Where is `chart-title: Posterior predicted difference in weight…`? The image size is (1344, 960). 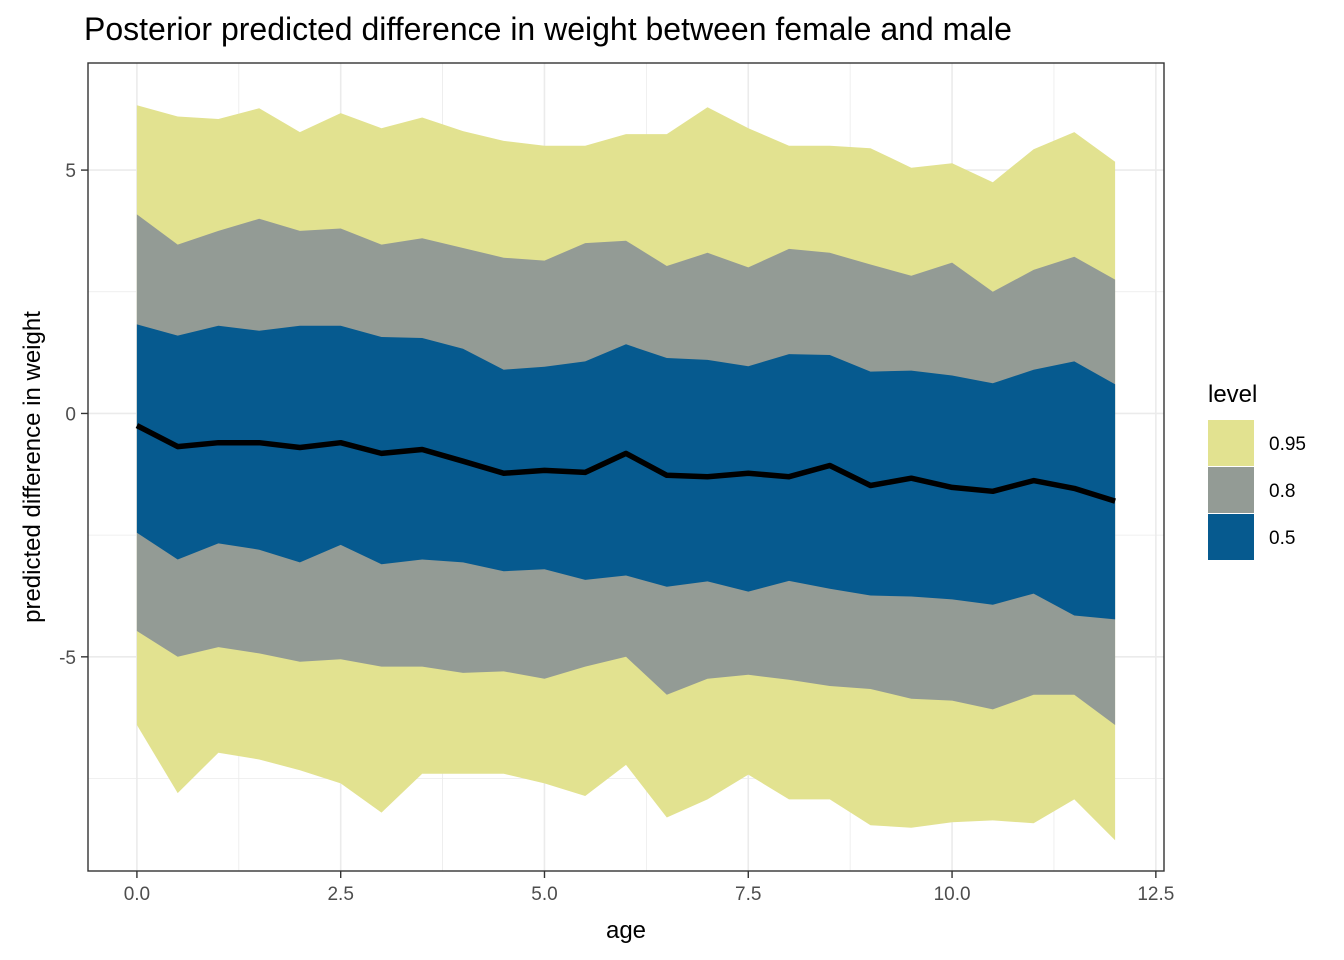
chart-title: Posterior predicted difference in weight… is located at coordinates (548, 29).